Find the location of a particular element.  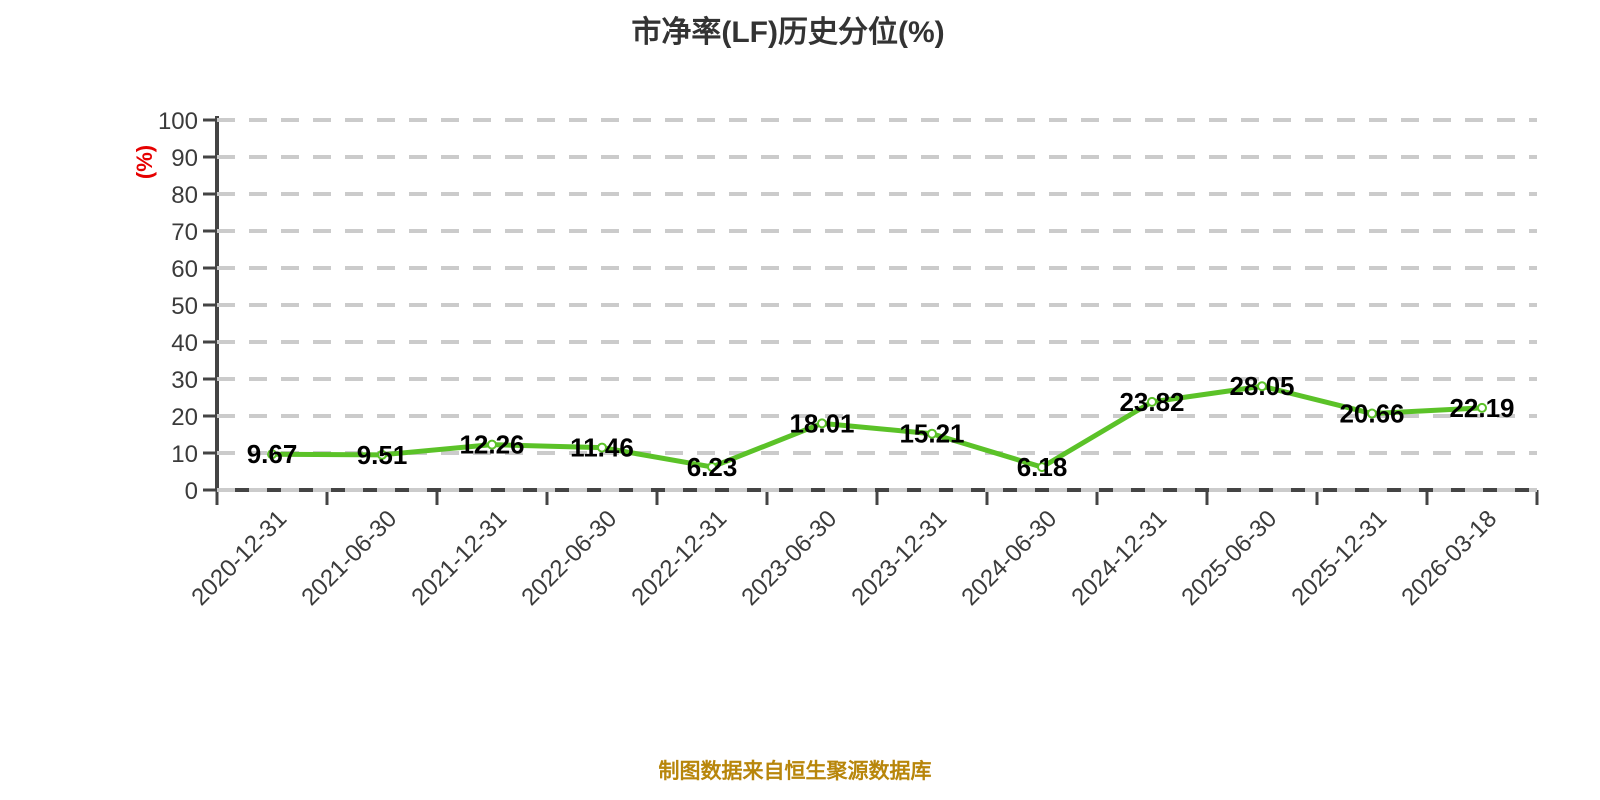

data-point-label: 9.67 is located at coordinates (272, 454).